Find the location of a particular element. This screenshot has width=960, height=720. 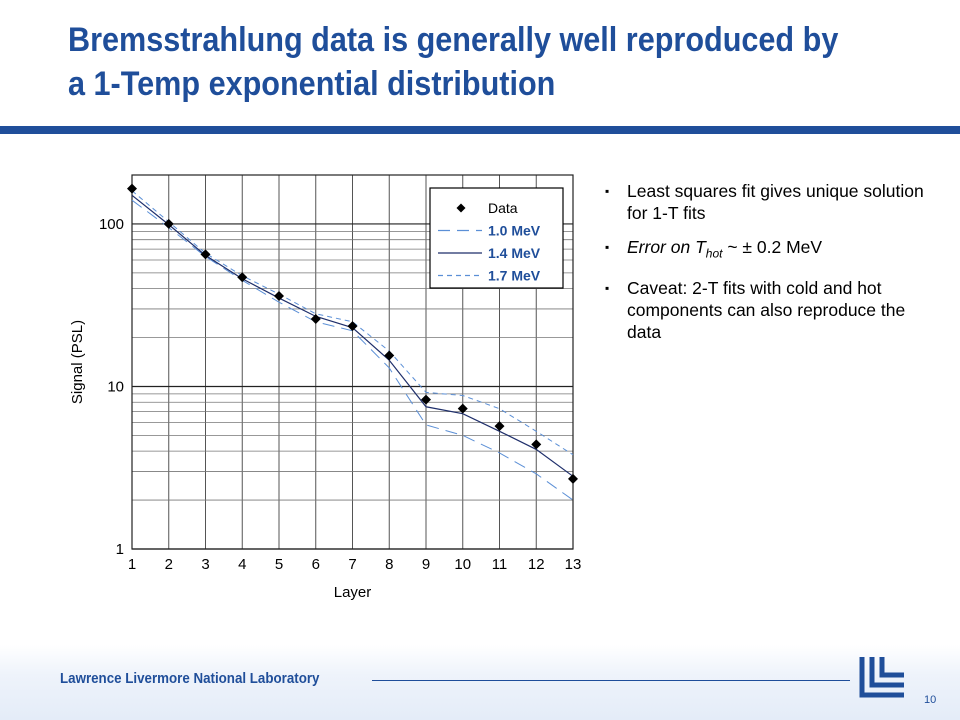

bullet-item: ▪ Error on Thot ~ ± 0.2 MeV is located at coordinates (770, 250).